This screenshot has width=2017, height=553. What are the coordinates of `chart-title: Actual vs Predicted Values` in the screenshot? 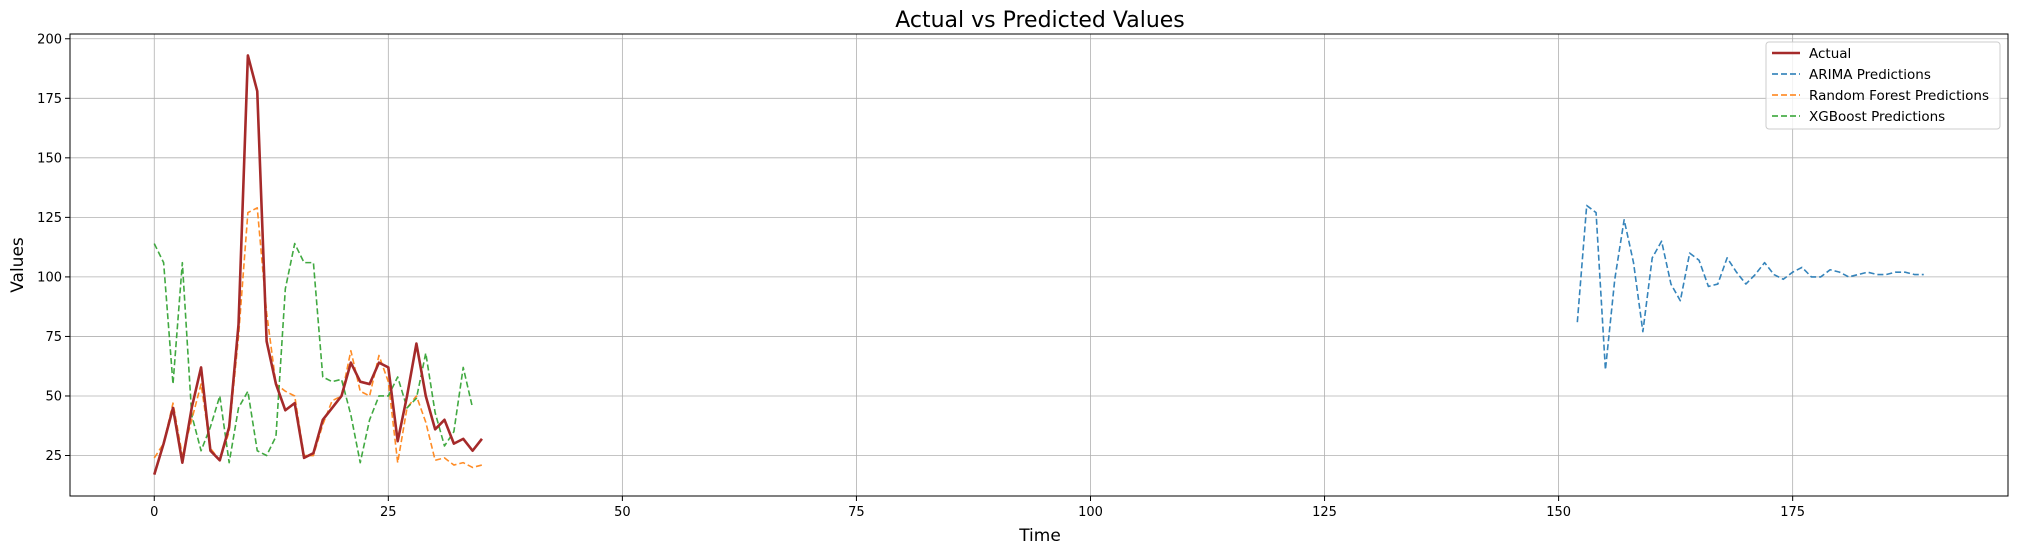 It's located at (1040, 20).